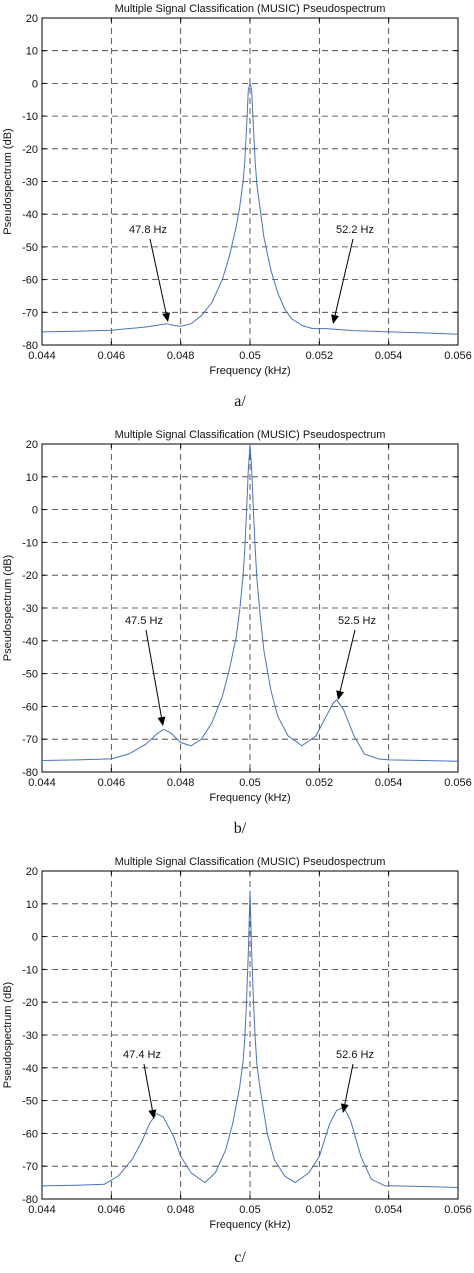 The width and height of the screenshot is (474, 1273). I want to click on panel-caption: a/, so click(240, 401).